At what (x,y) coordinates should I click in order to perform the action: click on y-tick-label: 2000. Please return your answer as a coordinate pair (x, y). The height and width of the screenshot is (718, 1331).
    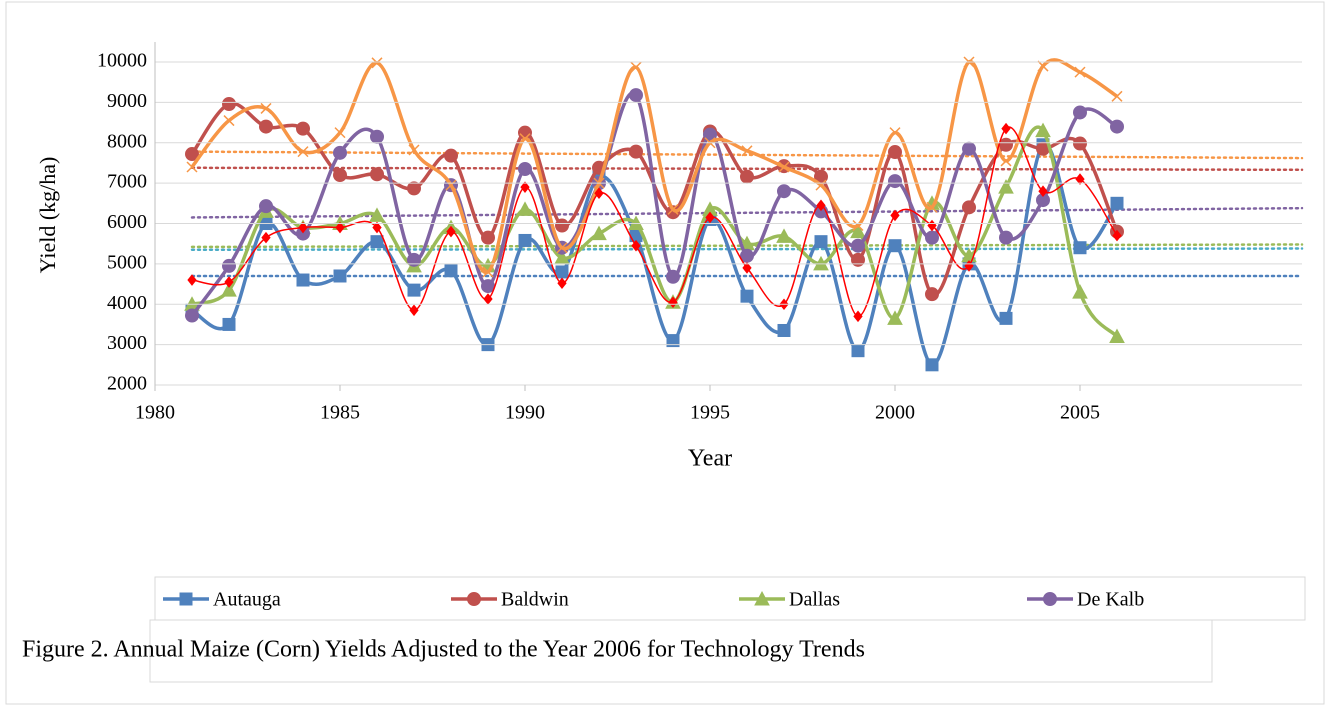
    Looking at the image, I should click on (127, 384).